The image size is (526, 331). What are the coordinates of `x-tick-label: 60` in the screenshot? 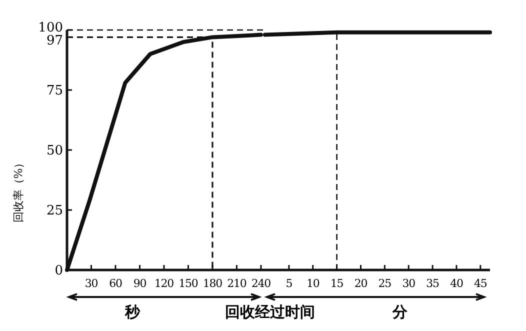 It's located at (115, 283).